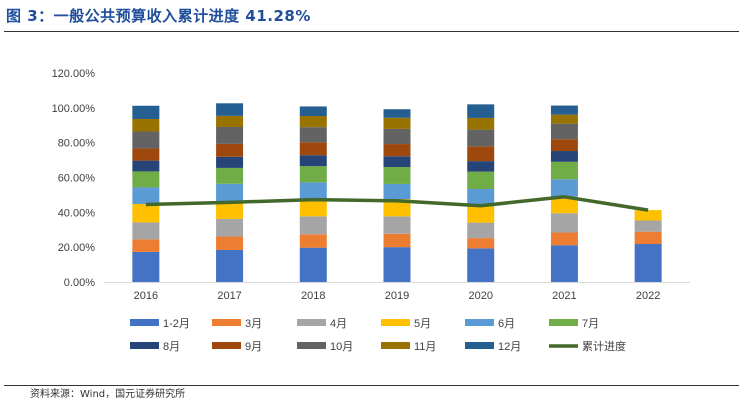 Image resolution: width=743 pixels, height=401 pixels. Describe the element at coordinates (604, 346) in the screenshot. I see `legend-label: 累计进度` at that location.